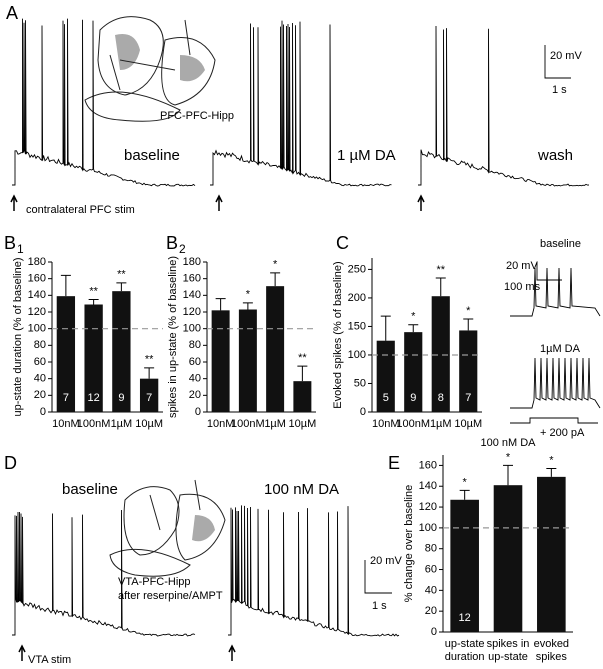 Image resolution: width=603 pixels, height=669 pixels. I want to click on inset-label: + 200 pA, so click(562, 433).